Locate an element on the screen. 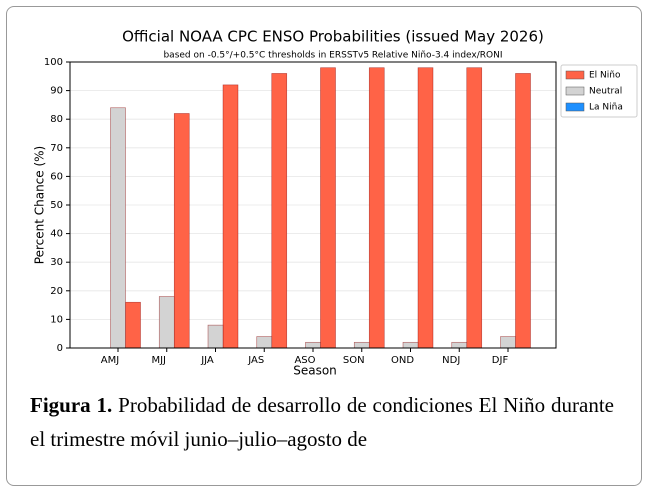 This screenshot has height=486, width=649. y-tick-label: 20 is located at coordinates (56, 291).